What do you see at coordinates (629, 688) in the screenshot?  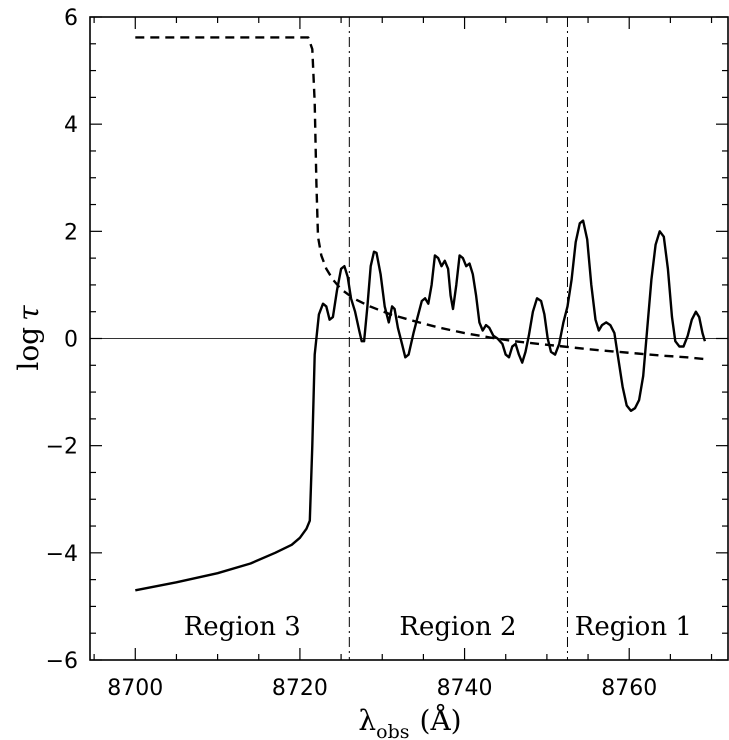 I see `x-tick-label: 8760` at bounding box center [629, 688].